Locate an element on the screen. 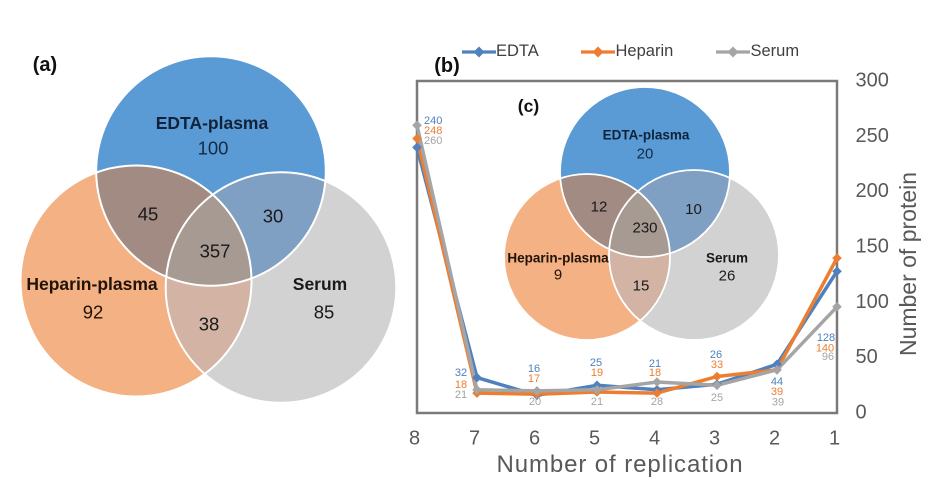 Image resolution: width=928 pixels, height=481 pixels. svg-text: 19 is located at coordinates (597, 373).